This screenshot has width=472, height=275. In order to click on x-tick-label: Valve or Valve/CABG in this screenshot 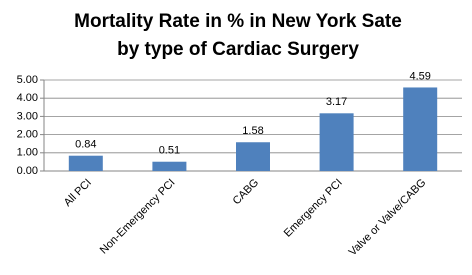, I will do `click(388, 218)`.